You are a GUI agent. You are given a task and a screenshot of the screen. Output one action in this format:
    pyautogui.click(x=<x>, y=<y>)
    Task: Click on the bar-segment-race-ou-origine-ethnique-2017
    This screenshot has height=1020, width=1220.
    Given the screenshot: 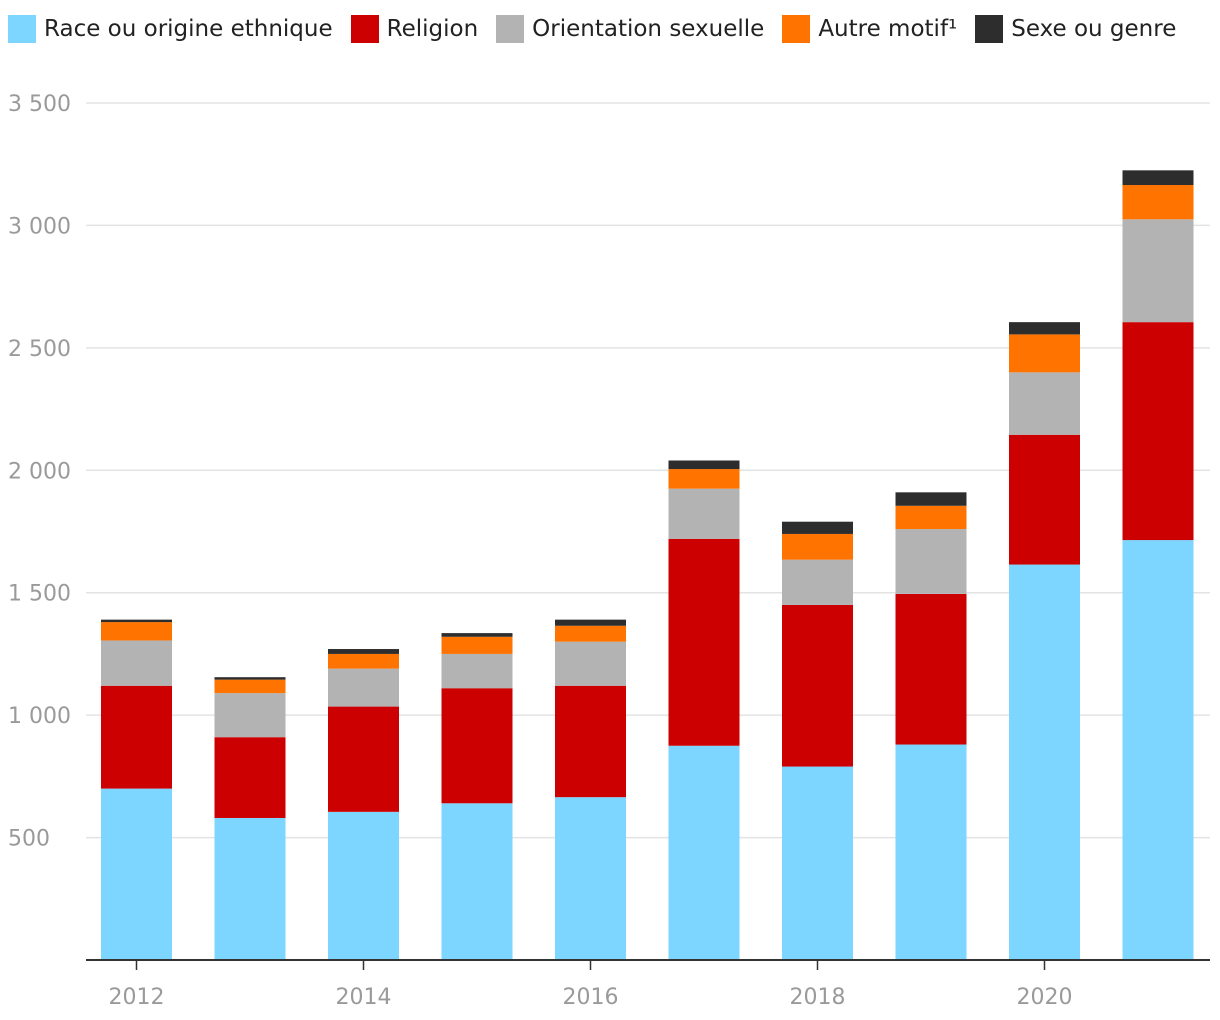 What is the action you would take?
    pyautogui.click(x=704, y=852)
    